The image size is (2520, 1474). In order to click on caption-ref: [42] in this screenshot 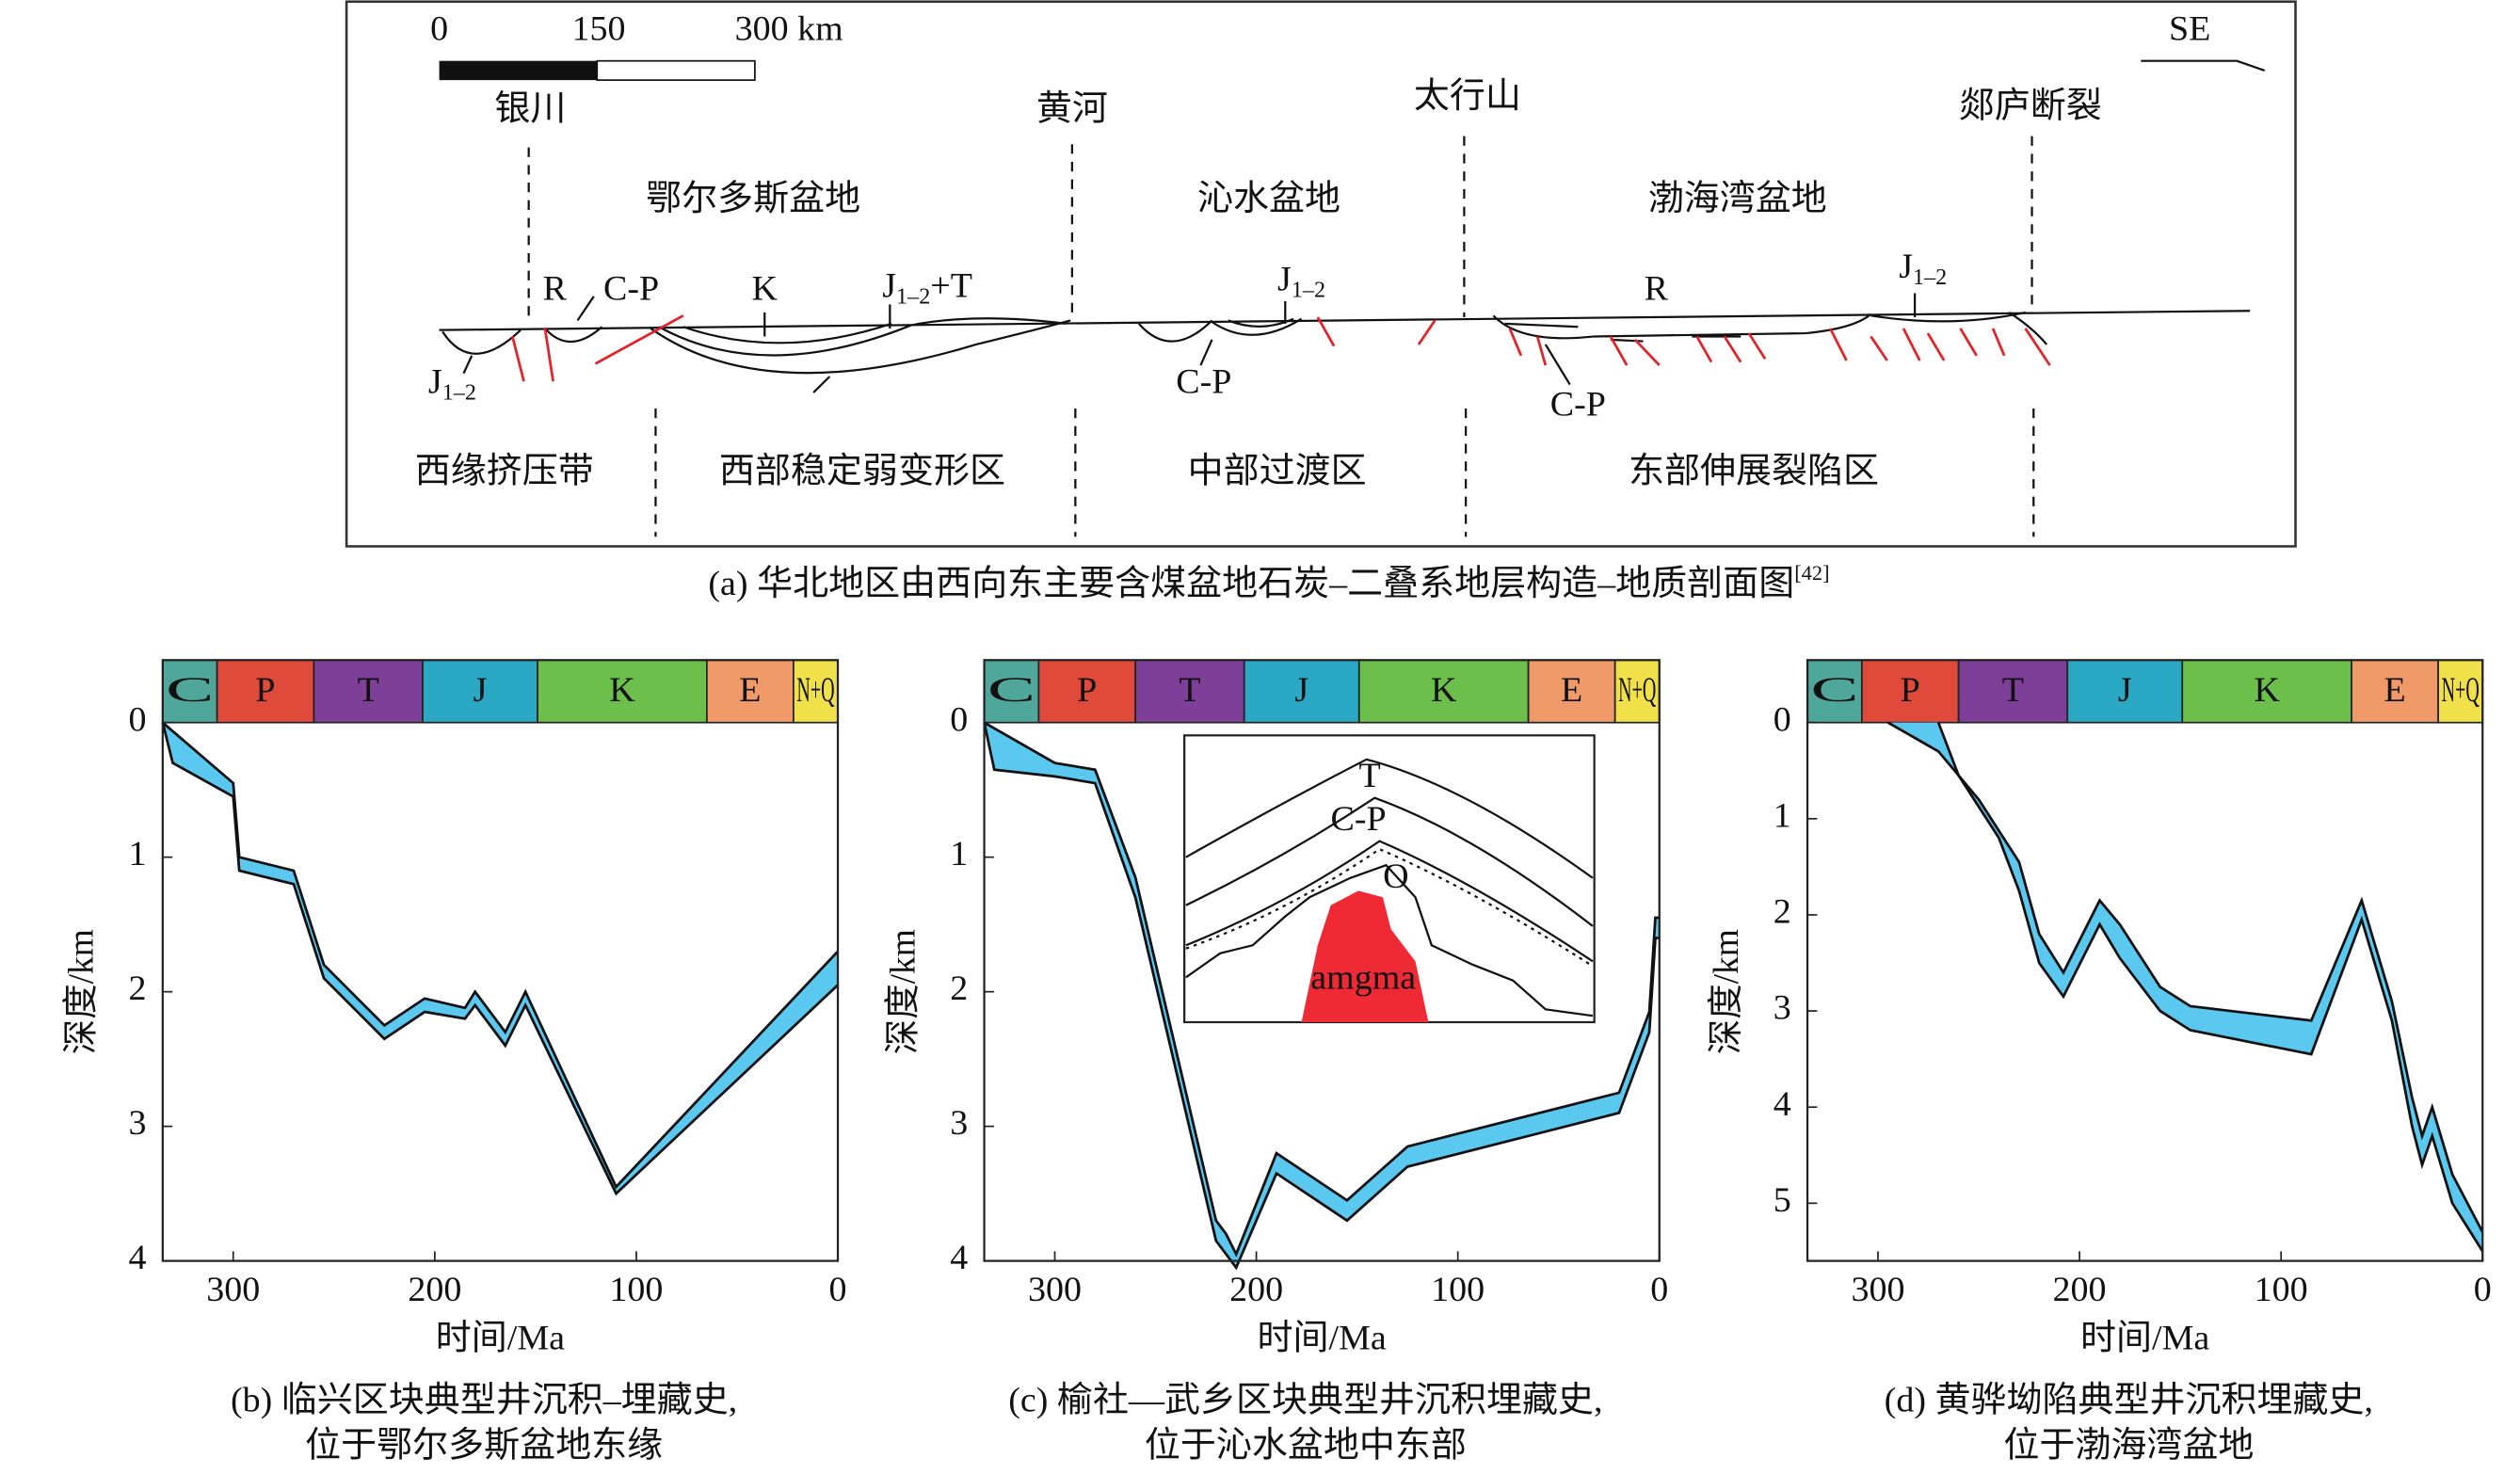, I will do `click(1811, 573)`.